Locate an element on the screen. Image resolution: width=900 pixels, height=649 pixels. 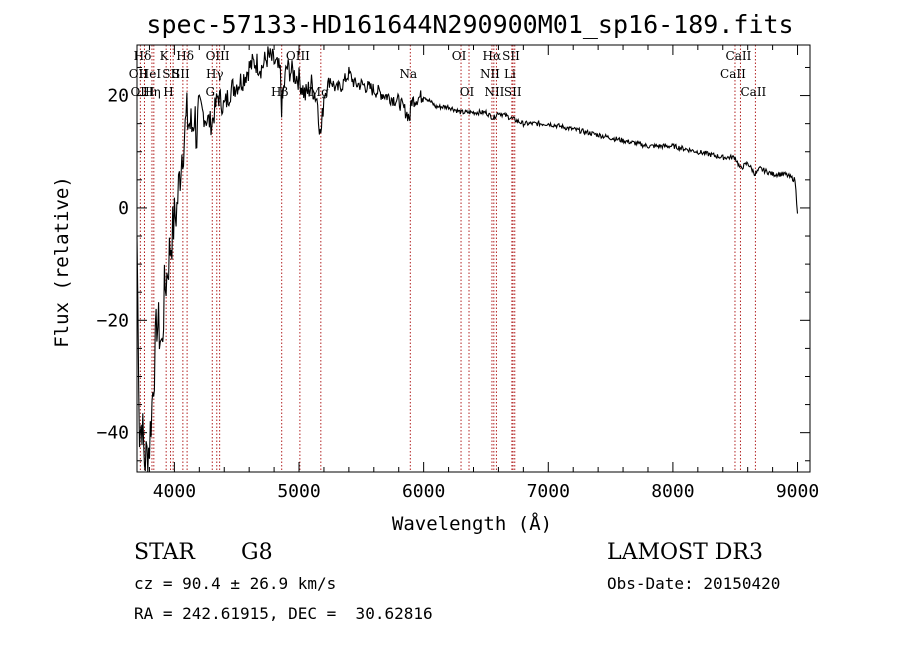
x-tick-label: 8000 is located at coordinates (672, 491).